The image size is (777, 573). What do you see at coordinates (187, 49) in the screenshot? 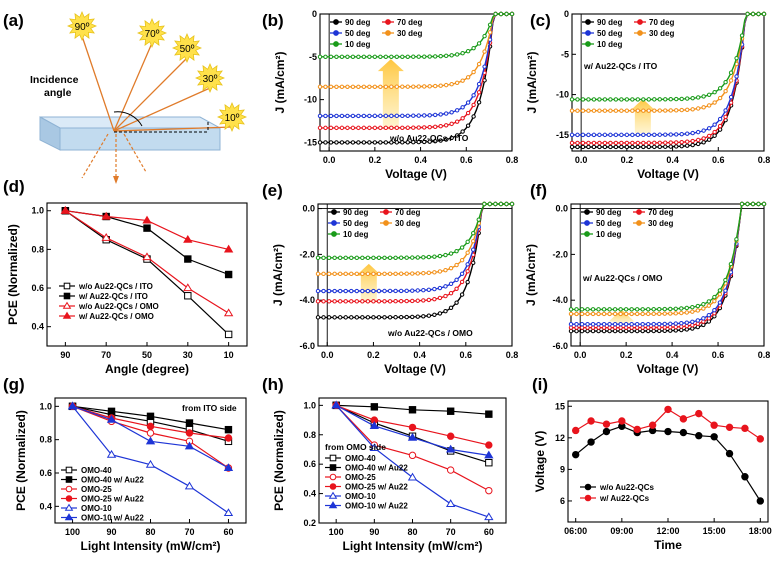
I see `sun-angle-label: 50º` at bounding box center [187, 49].